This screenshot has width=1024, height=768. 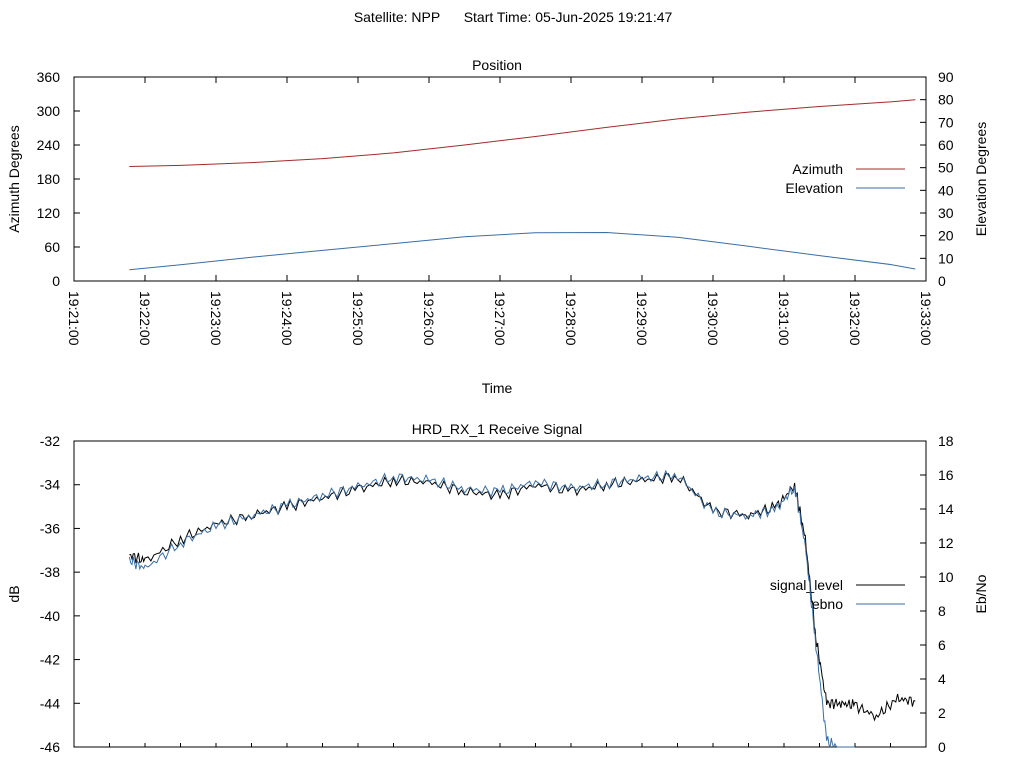 What do you see at coordinates (946, 236) in the screenshot?
I see `position-y2-tick-label: 20` at bounding box center [946, 236].